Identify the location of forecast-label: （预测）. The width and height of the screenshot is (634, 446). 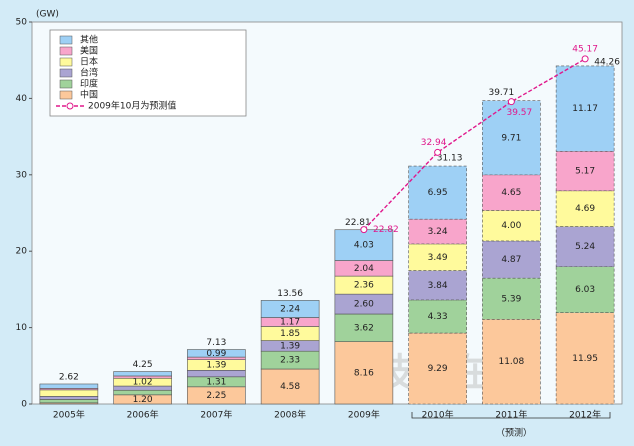
(514, 433).